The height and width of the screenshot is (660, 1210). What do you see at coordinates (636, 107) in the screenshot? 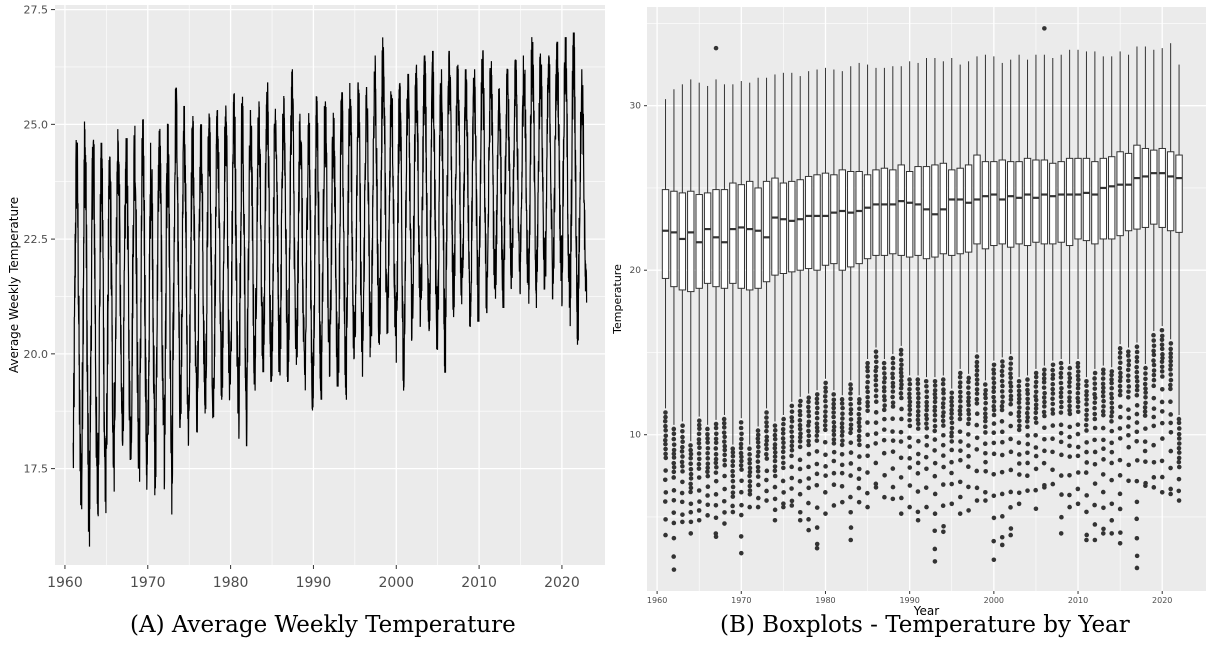
I see `y-tick-label: 30` at bounding box center [636, 107].